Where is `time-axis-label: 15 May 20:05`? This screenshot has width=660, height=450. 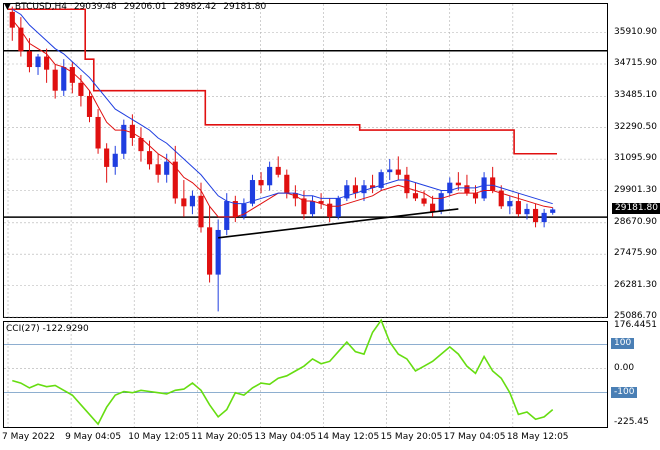 time-axis-label: 15 May 20:05 is located at coordinates (411, 437).